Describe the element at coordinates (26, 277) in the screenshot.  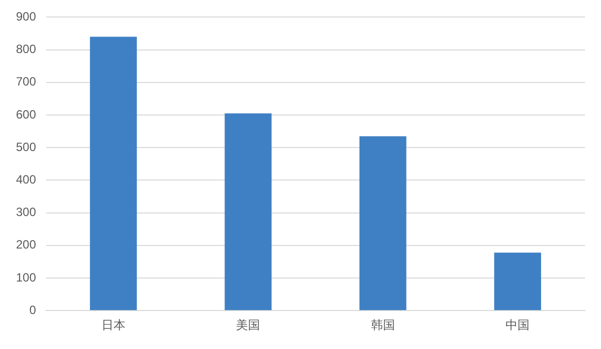
I see `y-tick-label: 100` at that location.